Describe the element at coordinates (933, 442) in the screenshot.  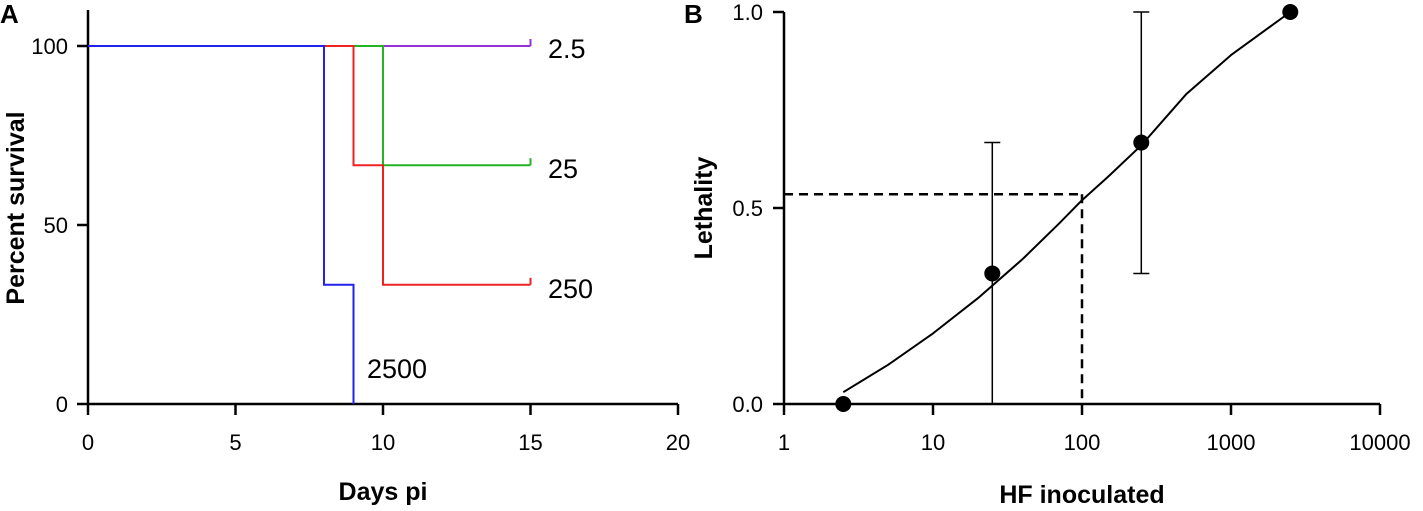
I see `panel-b-x-tick-label: 10` at that location.